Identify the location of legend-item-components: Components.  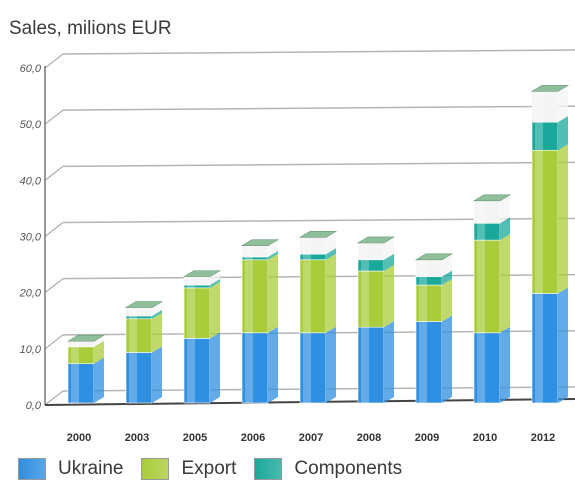
(328, 469).